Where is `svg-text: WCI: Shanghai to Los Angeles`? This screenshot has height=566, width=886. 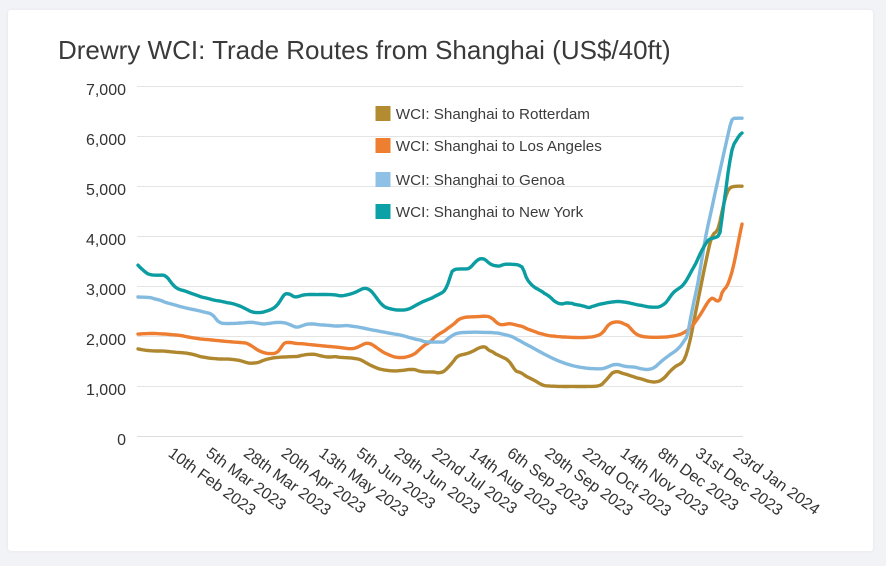
svg-text: WCI: Shanghai to Los Angeles is located at coordinates (499, 146).